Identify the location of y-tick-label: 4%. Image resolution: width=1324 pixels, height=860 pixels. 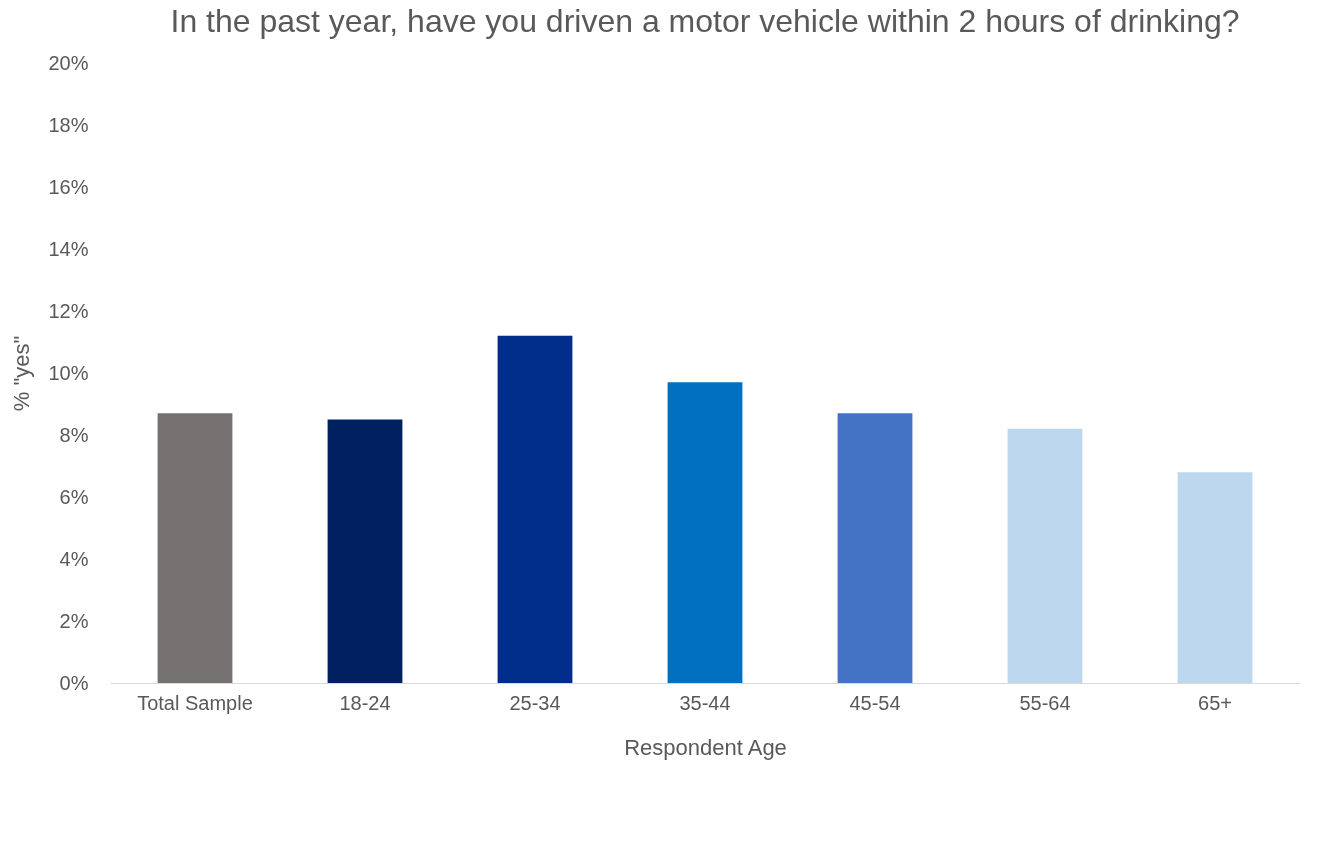
(74, 558).